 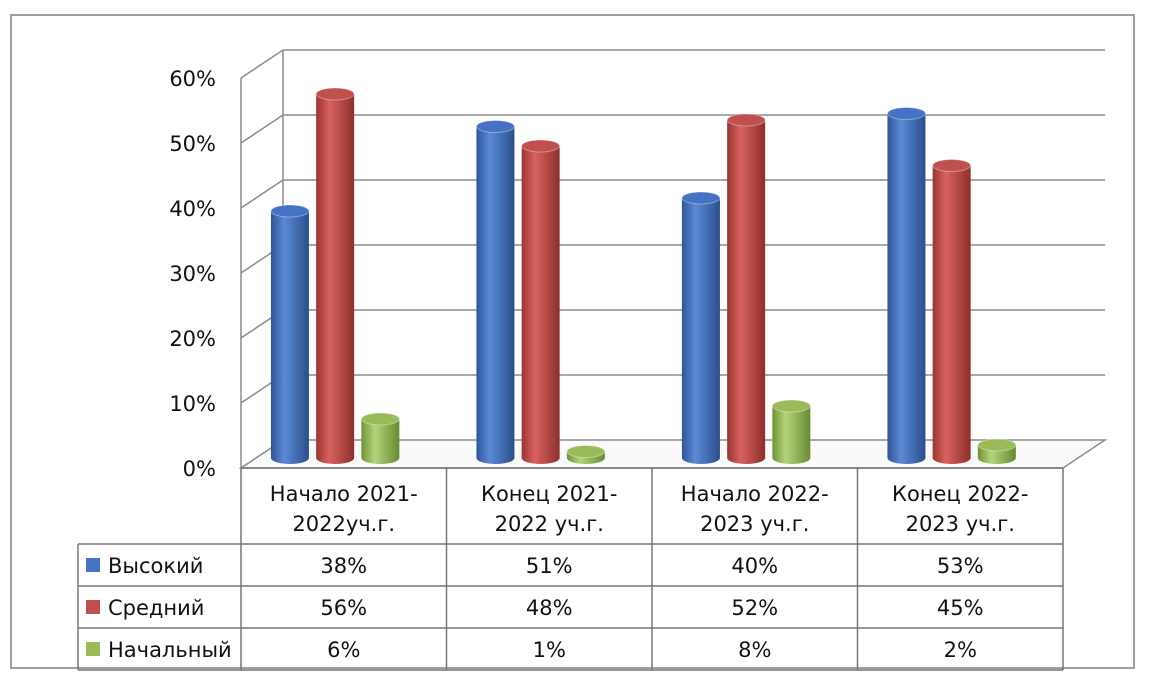 What do you see at coordinates (343, 608) in the screenshot?
I see `data-label: 56%` at bounding box center [343, 608].